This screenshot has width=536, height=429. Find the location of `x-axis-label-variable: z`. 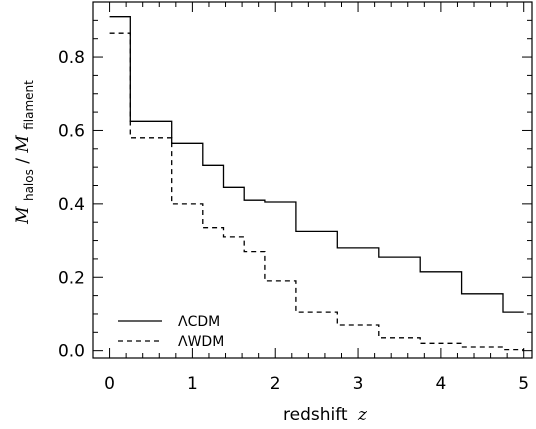

x-axis-label-variable: z is located at coordinates (362, 415).